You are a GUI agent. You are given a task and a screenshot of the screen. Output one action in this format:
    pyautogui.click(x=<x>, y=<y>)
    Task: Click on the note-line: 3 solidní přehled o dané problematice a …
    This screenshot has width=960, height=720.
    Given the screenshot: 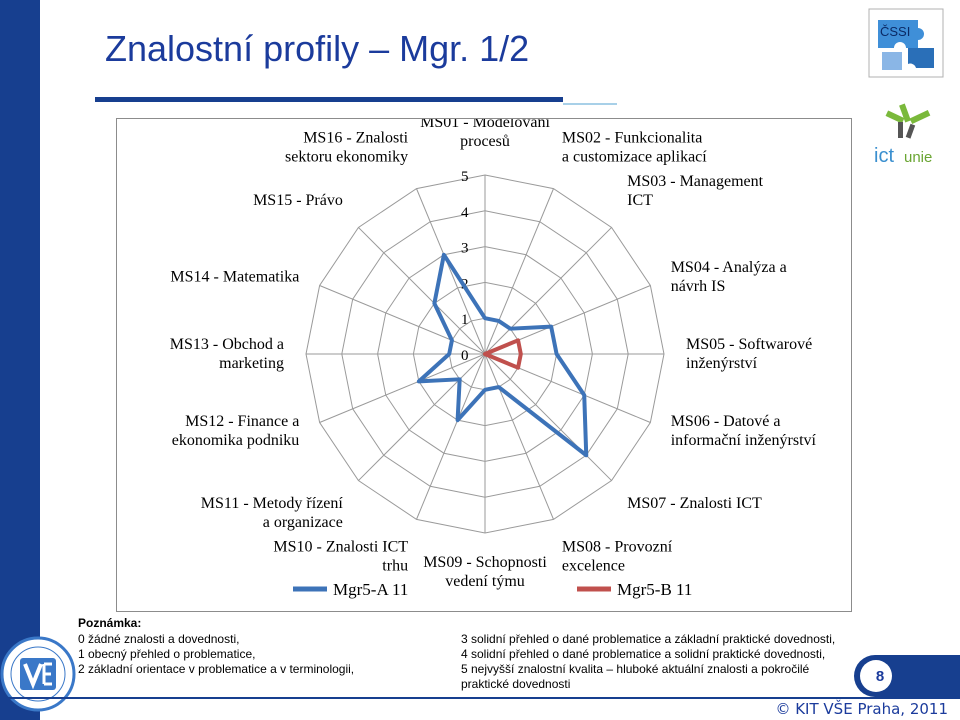 What is the action you would take?
    pyautogui.click(x=648, y=639)
    